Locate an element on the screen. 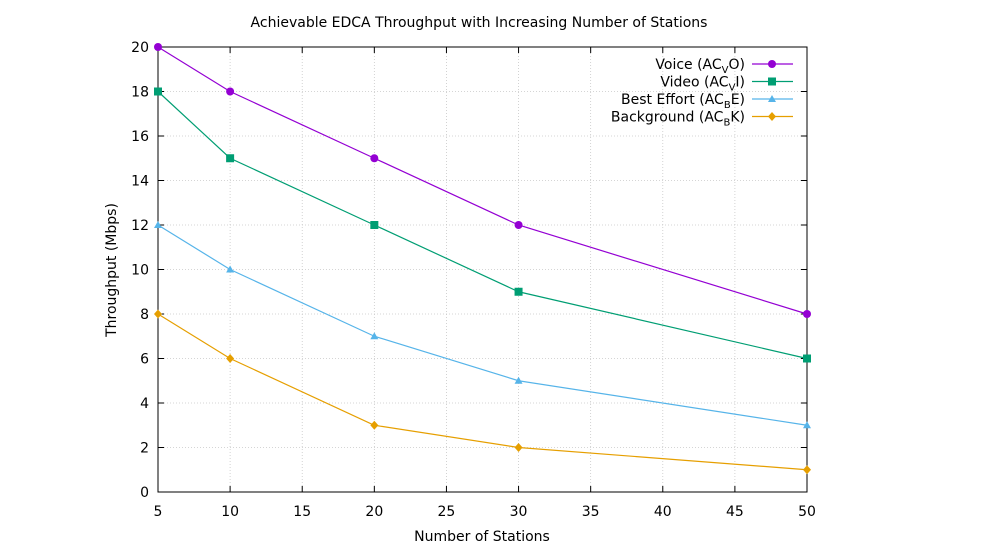 Image resolution: width=988 pixels, height=549 pixels. x-tick-label: 30 is located at coordinates (519, 512).